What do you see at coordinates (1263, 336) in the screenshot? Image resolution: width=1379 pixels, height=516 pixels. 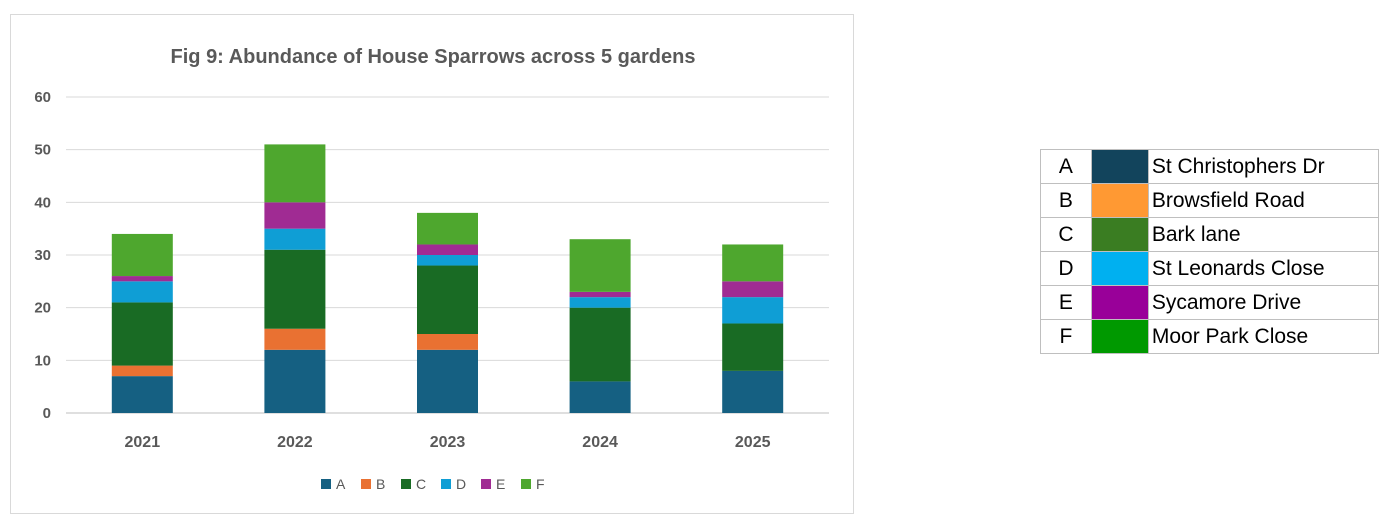 I see `key-garden-name: Moor Park Close` at bounding box center [1263, 336].